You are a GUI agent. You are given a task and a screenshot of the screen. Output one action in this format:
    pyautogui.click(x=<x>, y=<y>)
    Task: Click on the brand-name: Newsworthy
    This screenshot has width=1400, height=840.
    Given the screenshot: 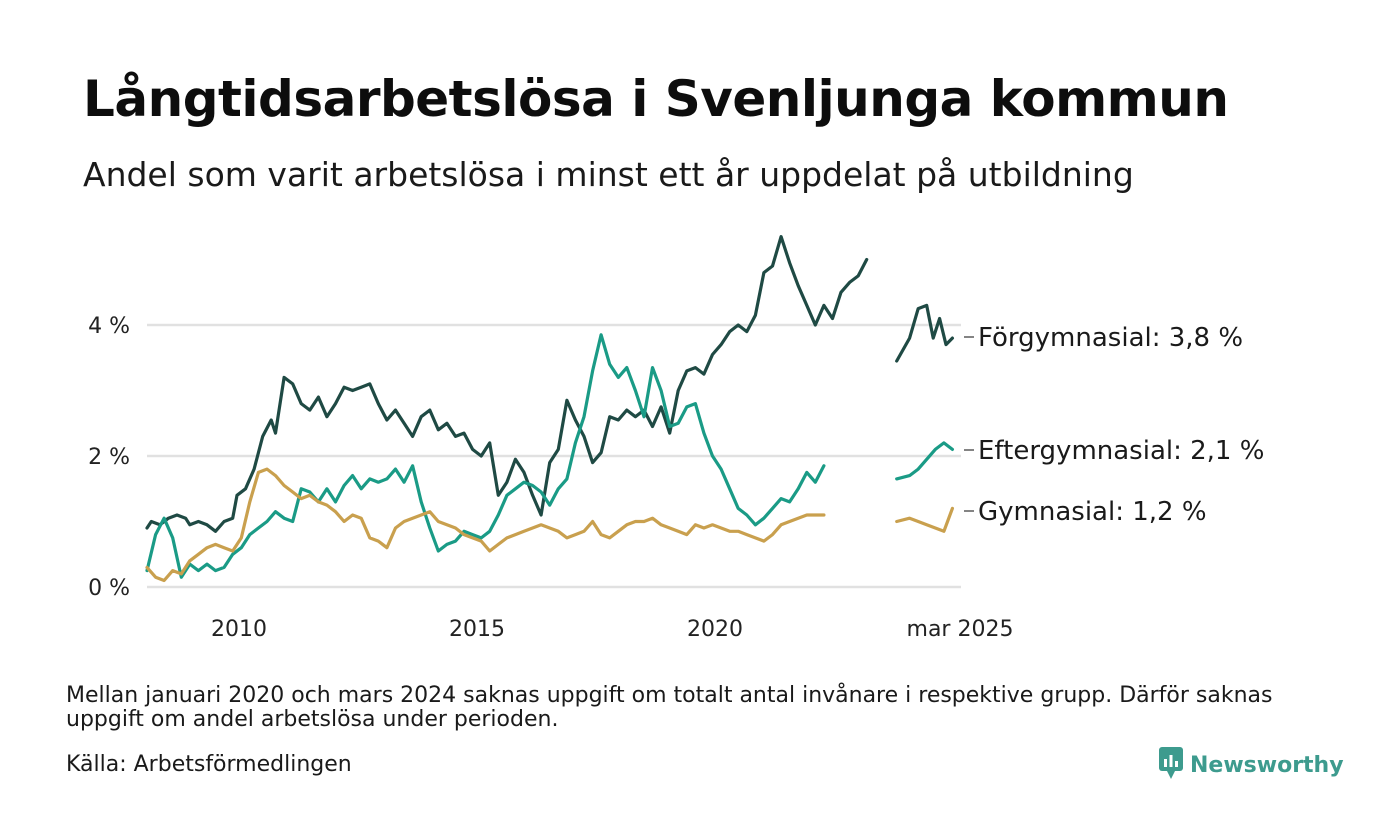 What is the action you would take?
    pyautogui.click(x=1267, y=765)
    